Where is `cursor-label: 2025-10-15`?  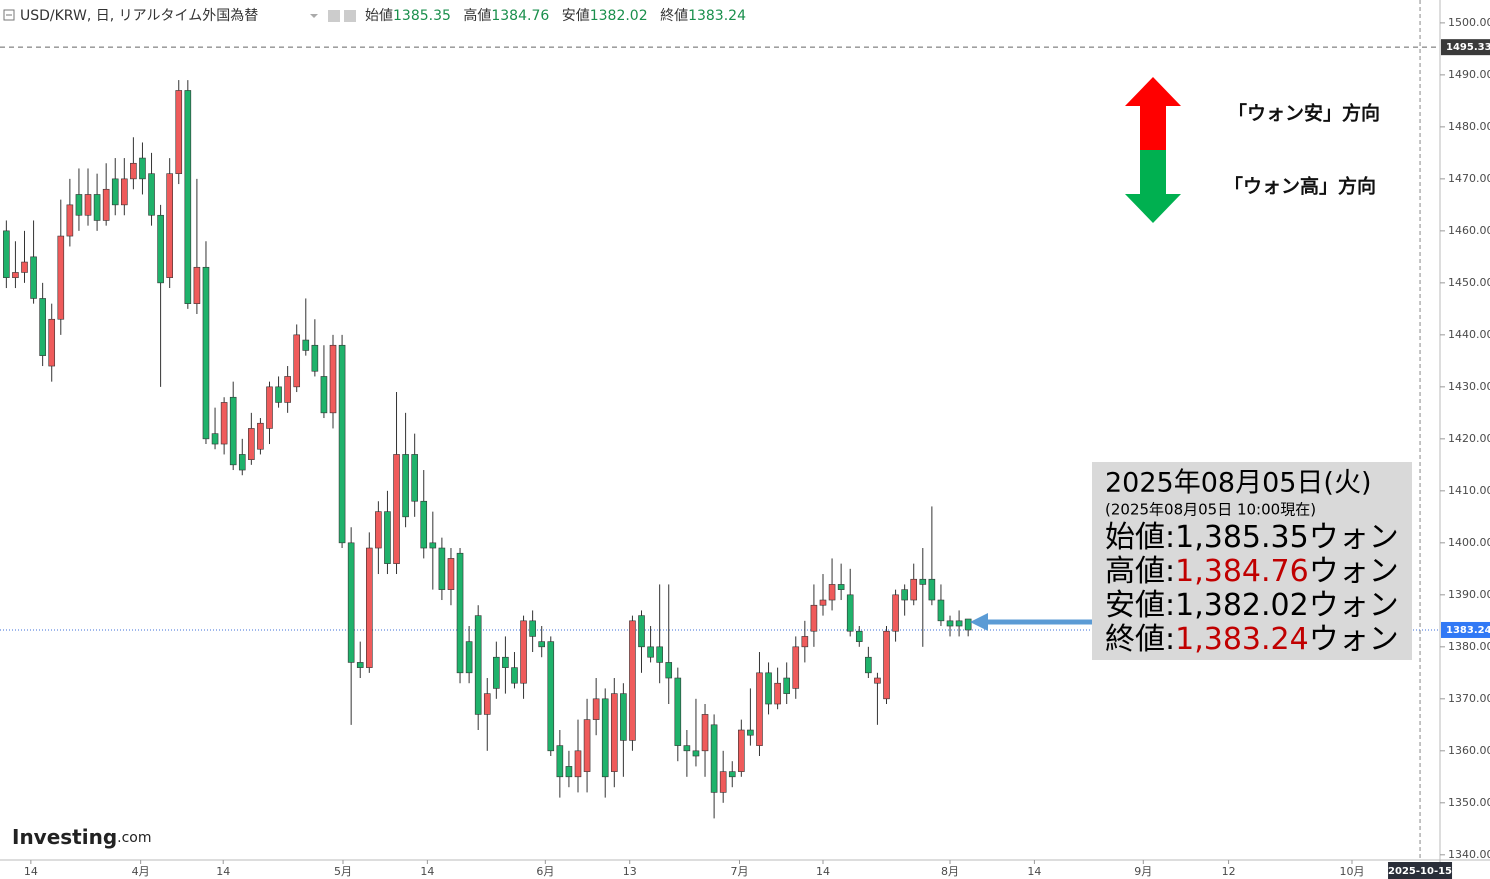 cursor-label: 2025-10-15 is located at coordinates (1420, 871).